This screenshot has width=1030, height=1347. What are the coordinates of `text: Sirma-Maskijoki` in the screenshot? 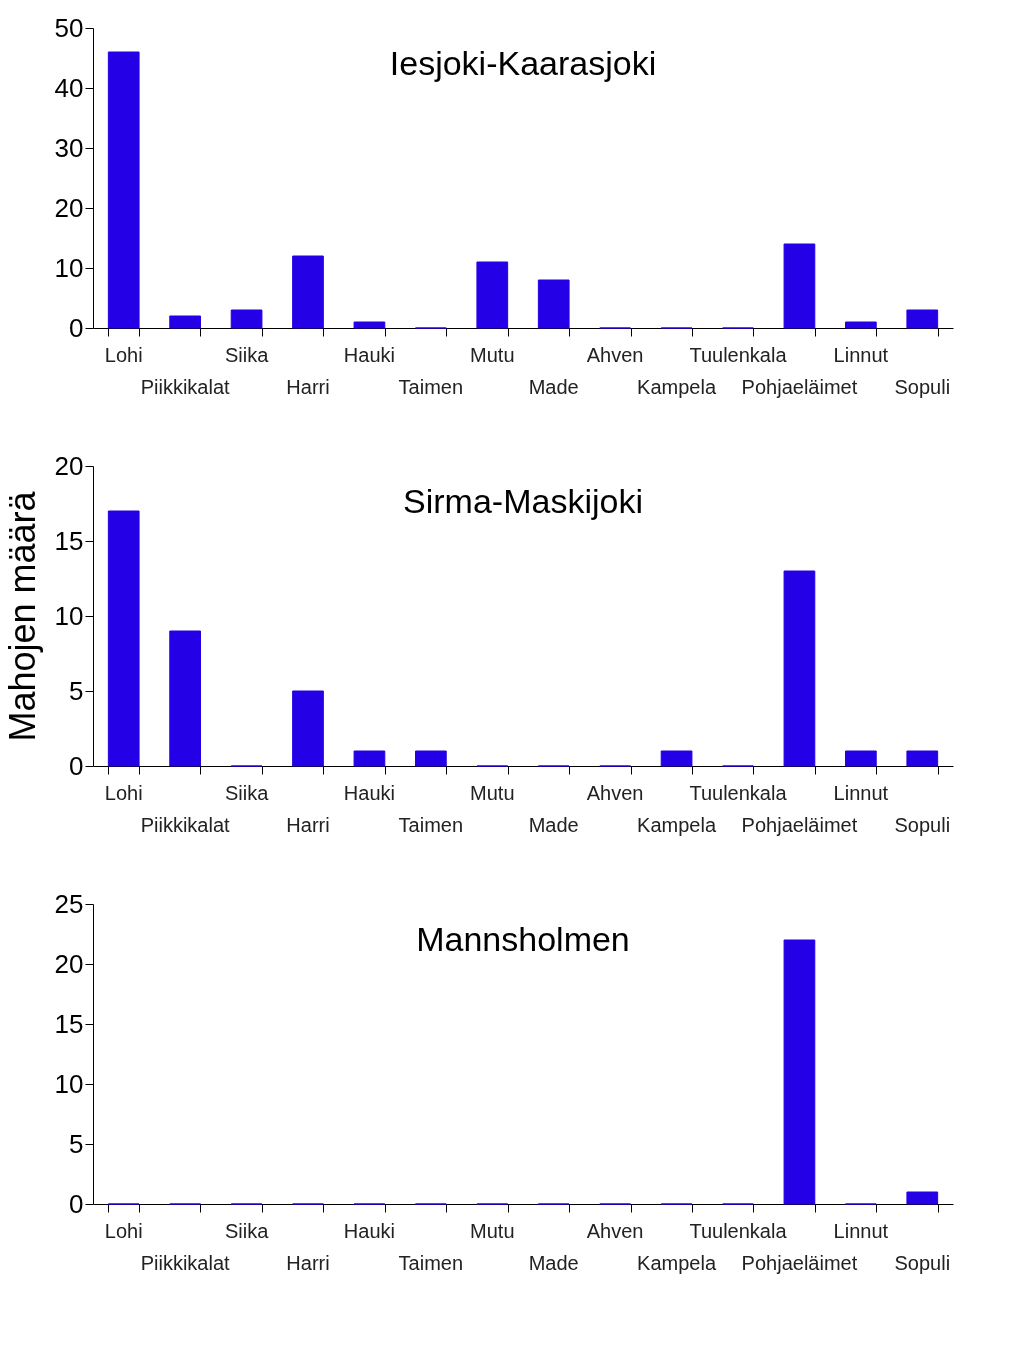 It's located at (523, 501).